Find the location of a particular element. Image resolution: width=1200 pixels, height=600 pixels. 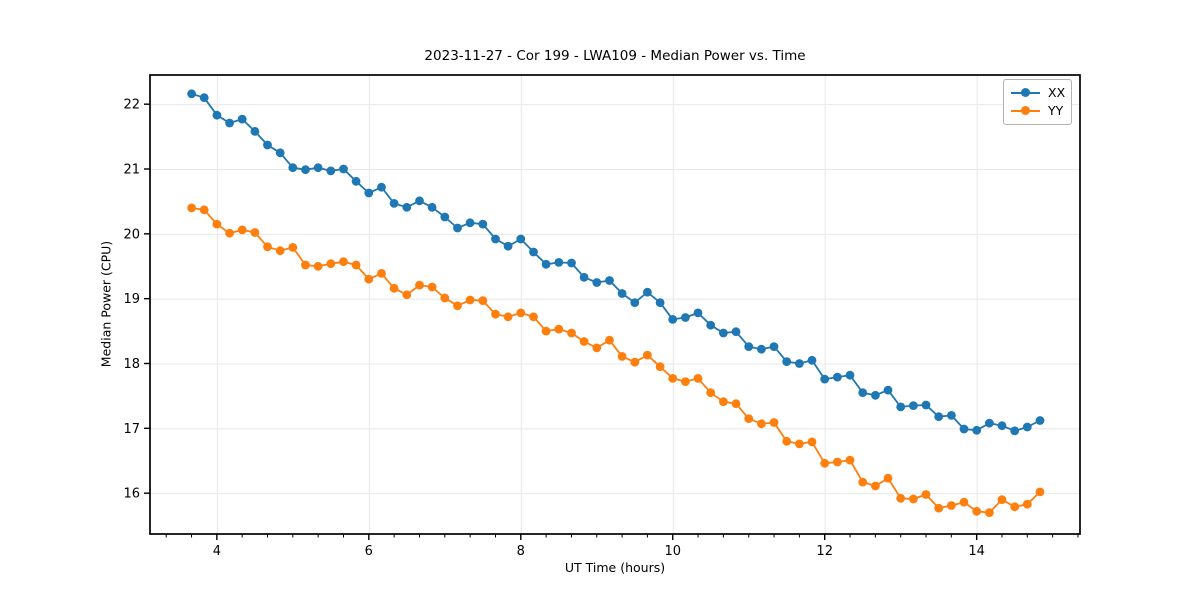

legend-label-xx: XX is located at coordinates (1057, 92).